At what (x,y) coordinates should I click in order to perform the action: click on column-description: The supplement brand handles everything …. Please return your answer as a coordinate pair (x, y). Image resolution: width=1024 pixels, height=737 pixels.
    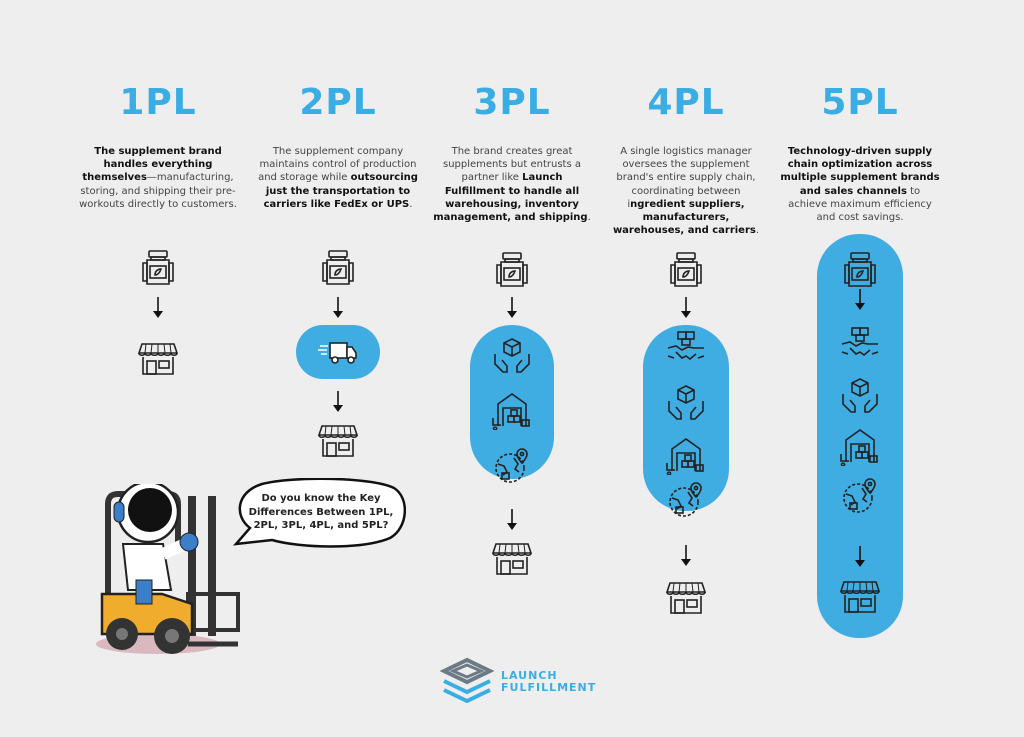
    Looking at the image, I should click on (158, 178).